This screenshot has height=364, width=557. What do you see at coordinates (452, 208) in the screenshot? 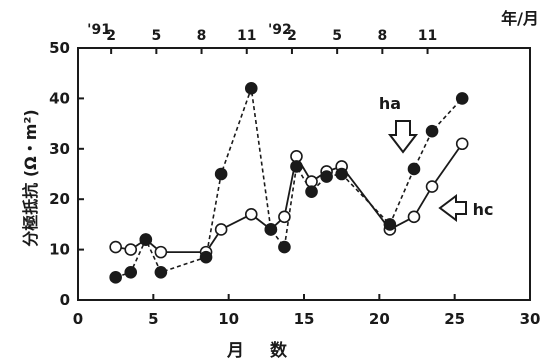
I see `left-arrow-icon` at bounding box center [452, 208].